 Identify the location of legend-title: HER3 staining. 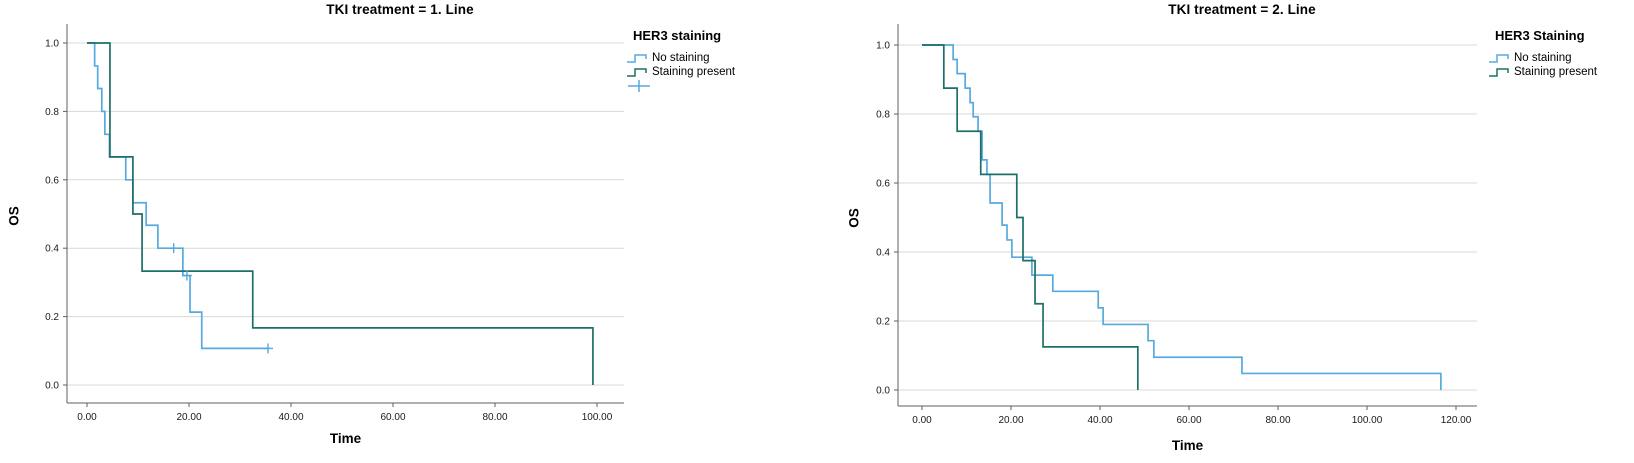
(677, 35).